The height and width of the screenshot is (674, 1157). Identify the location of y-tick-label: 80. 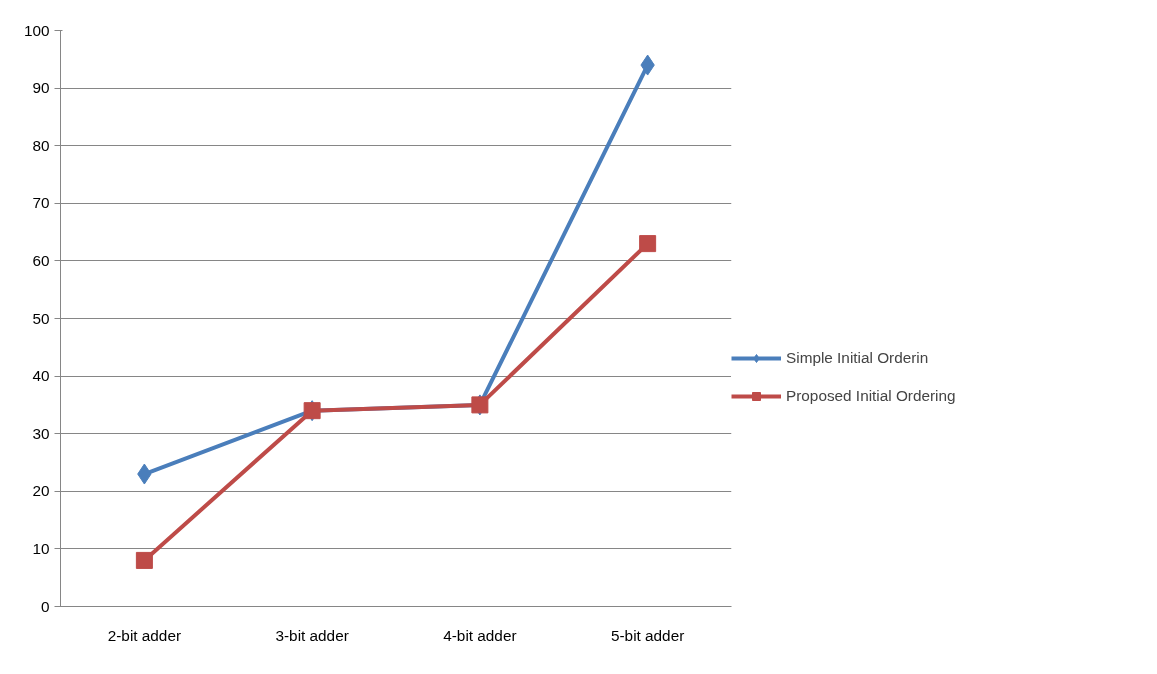
(41, 145).